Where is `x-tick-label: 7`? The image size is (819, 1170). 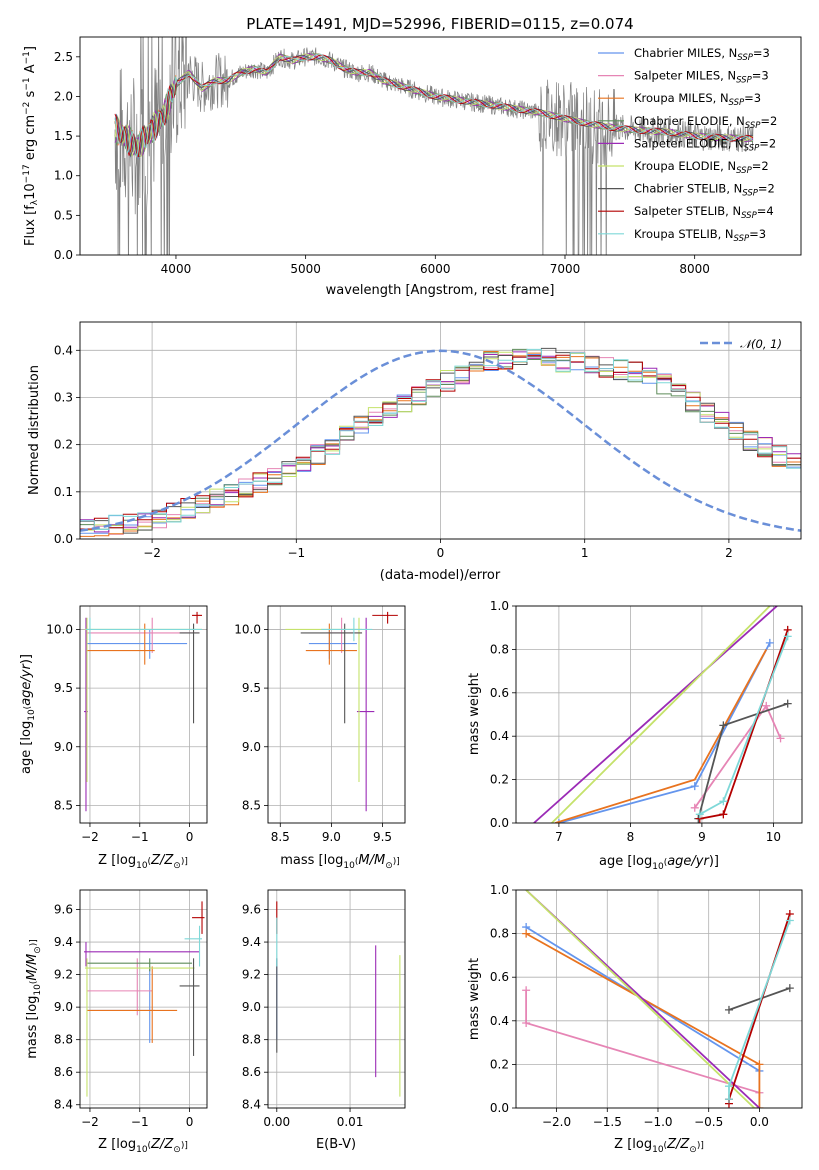 x-tick-label: 7 is located at coordinates (559, 837).